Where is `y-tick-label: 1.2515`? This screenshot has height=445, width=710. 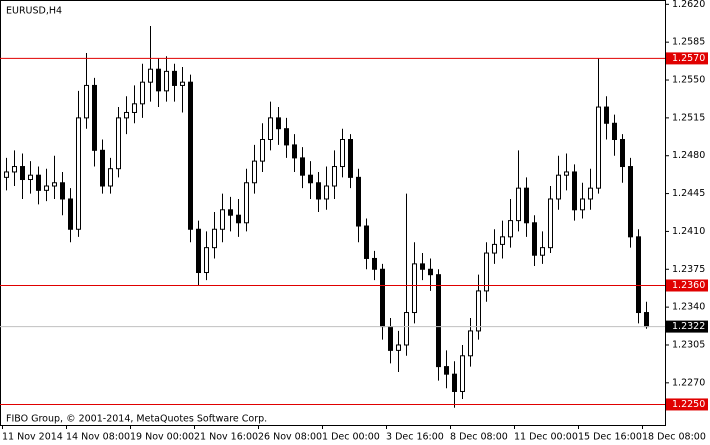
y-tick-label: 1.2515 is located at coordinates (688, 117).